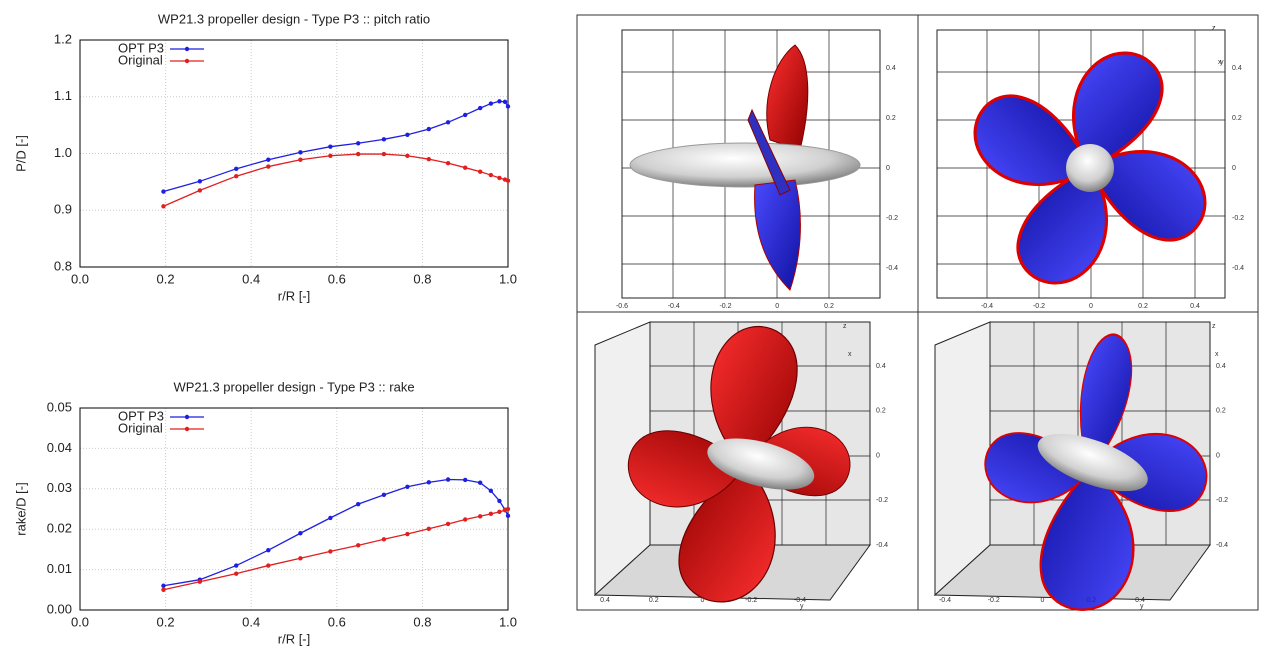 The height and width of the screenshot is (651, 1261). Describe the element at coordinates (251, 621) in the screenshot. I see `x-tick-label: 0.4` at that location.